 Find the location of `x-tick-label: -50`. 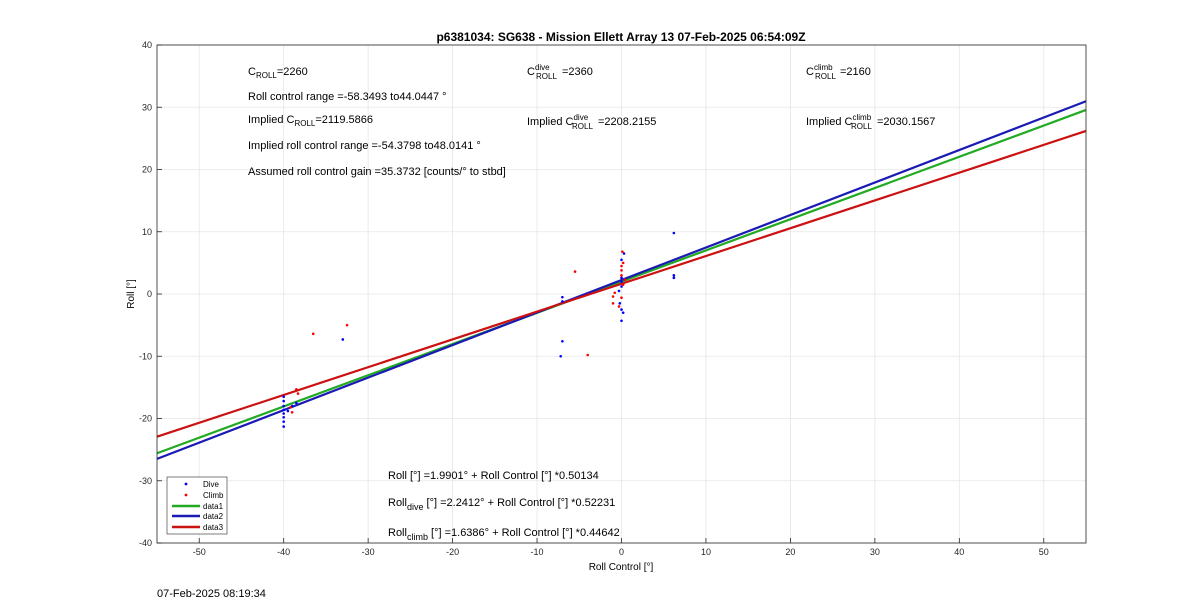

x-tick-label: -50 is located at coordinates (199, 552).